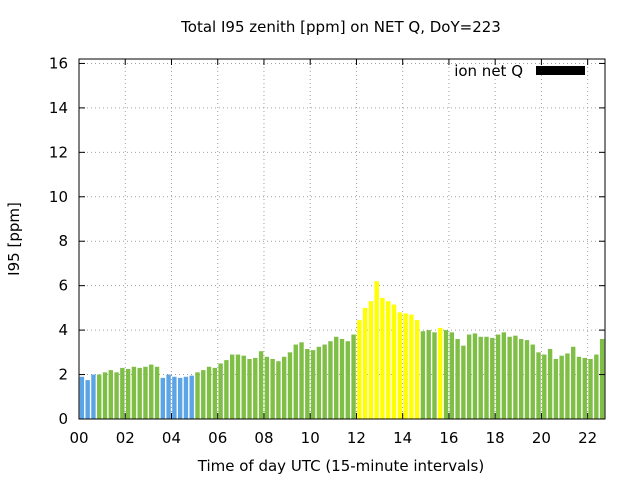  Describe the element at coordinates (63, 375) in the screenshot. I see `y-tick-label: 2` at that location.